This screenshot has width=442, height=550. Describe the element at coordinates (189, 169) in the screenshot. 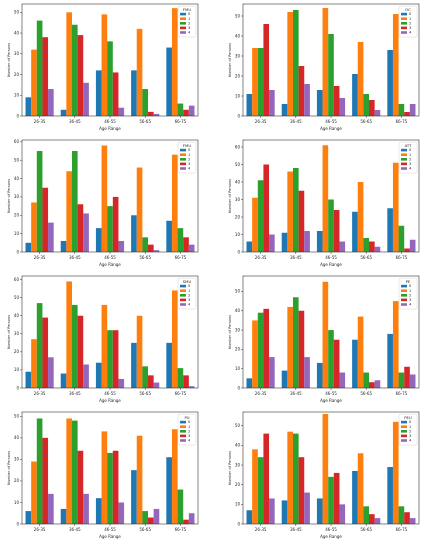

I see `legend-entry: 4` at that location.